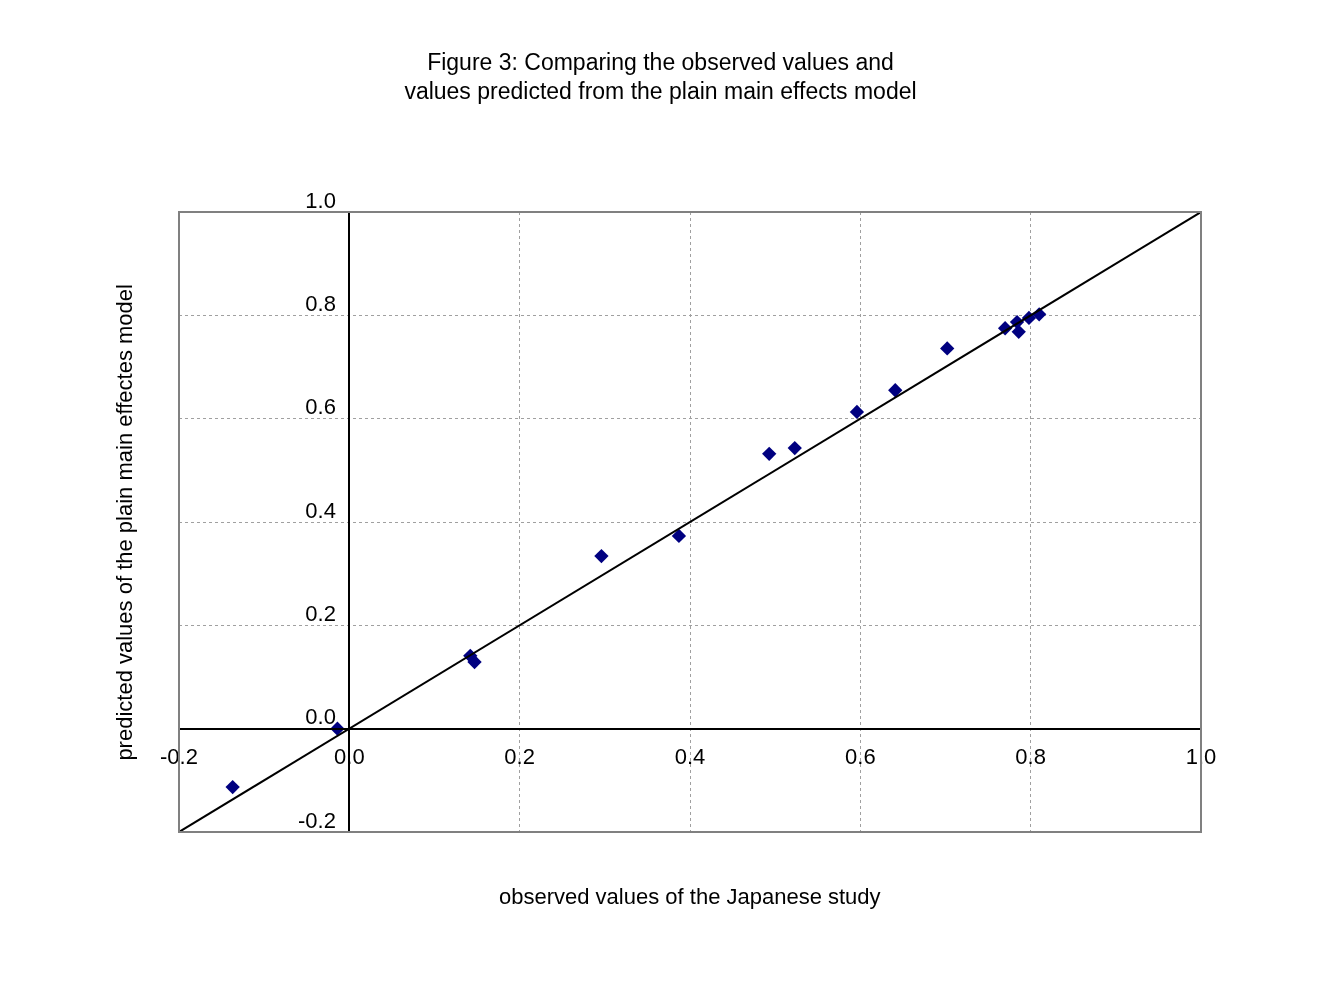 Image resolution: width=1321 pixels, height=994 pixels. What do you see at coordinates (660, 76) in the screenshot?
I see `chart-title: Figure 3: Comparing the observed values and values predicted from the plain main effects model` at bounding box center [660, 76].